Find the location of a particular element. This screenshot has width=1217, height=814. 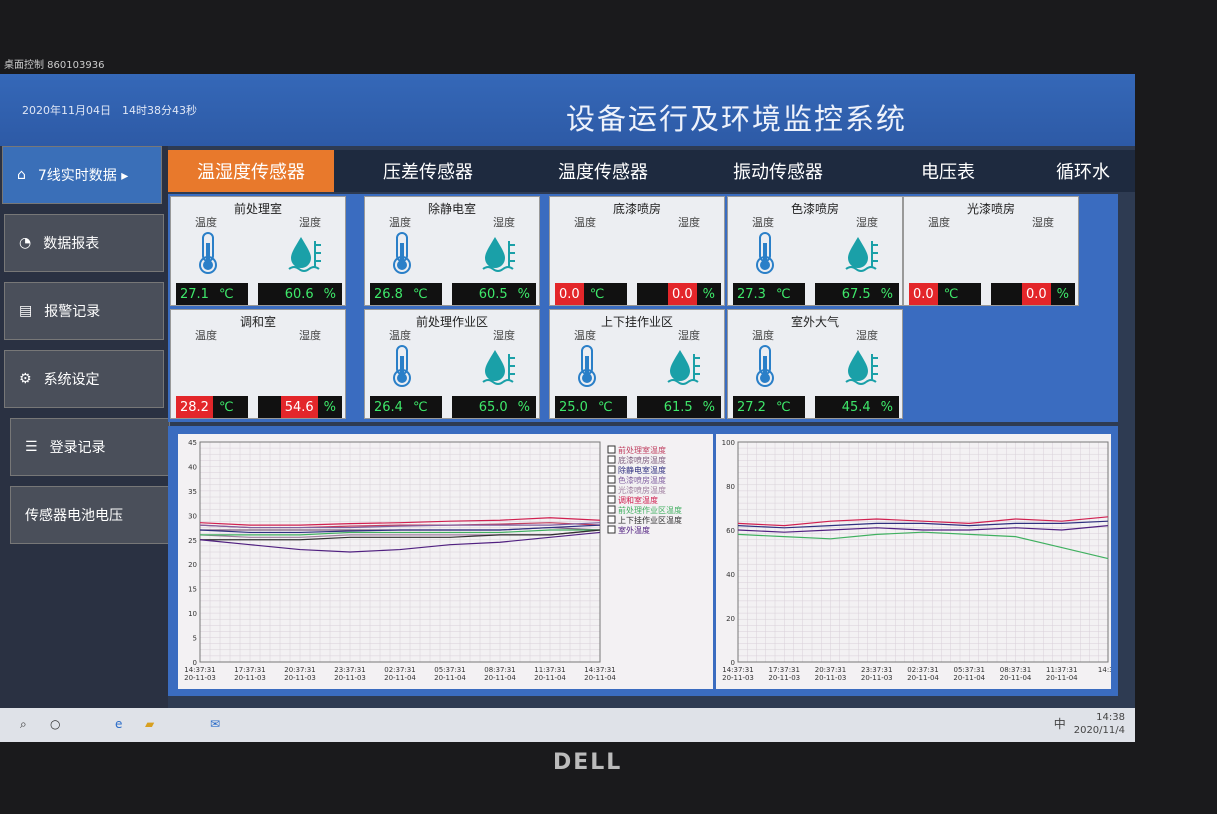

x-tick-label: 11:37:31 20-11-04 is located at coordinates (1062, 674).